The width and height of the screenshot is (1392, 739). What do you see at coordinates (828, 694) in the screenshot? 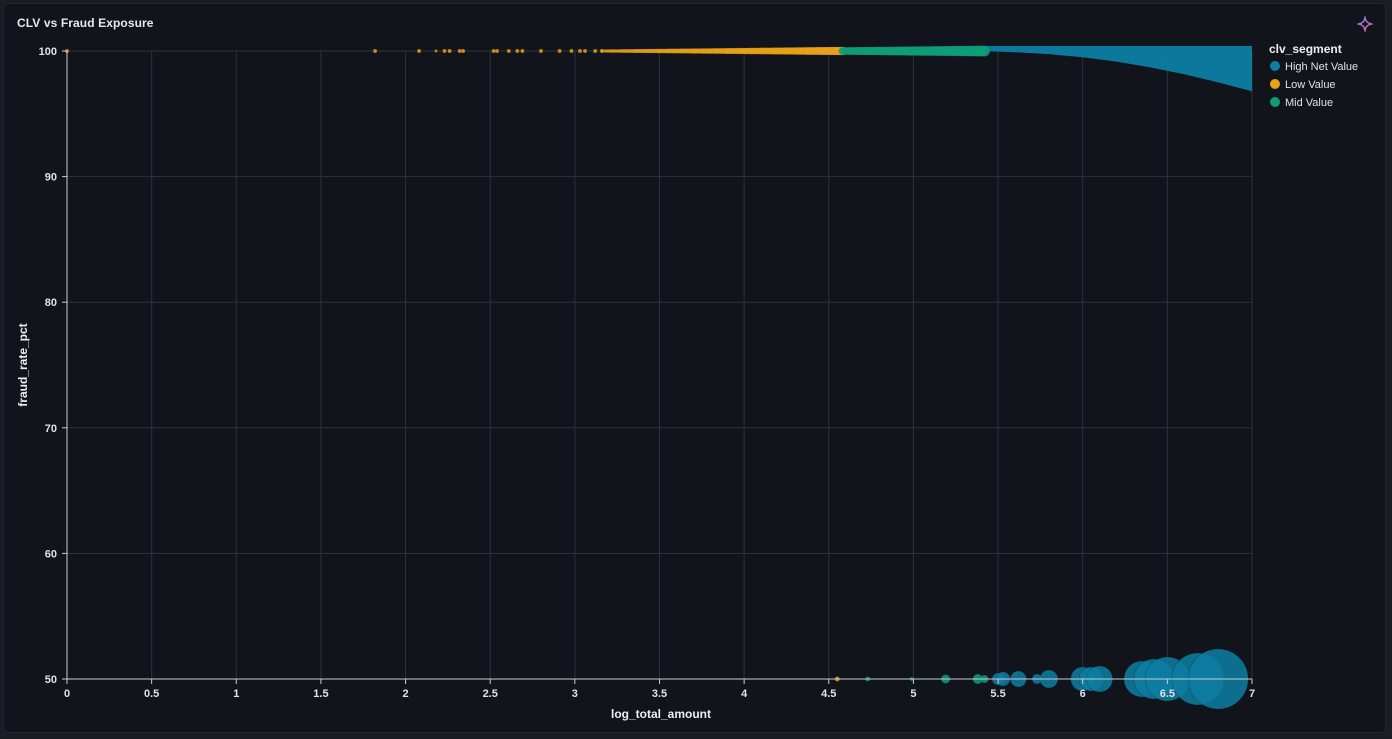
I see `x-tick-label: 4.5` at bounding box center [828, 694].